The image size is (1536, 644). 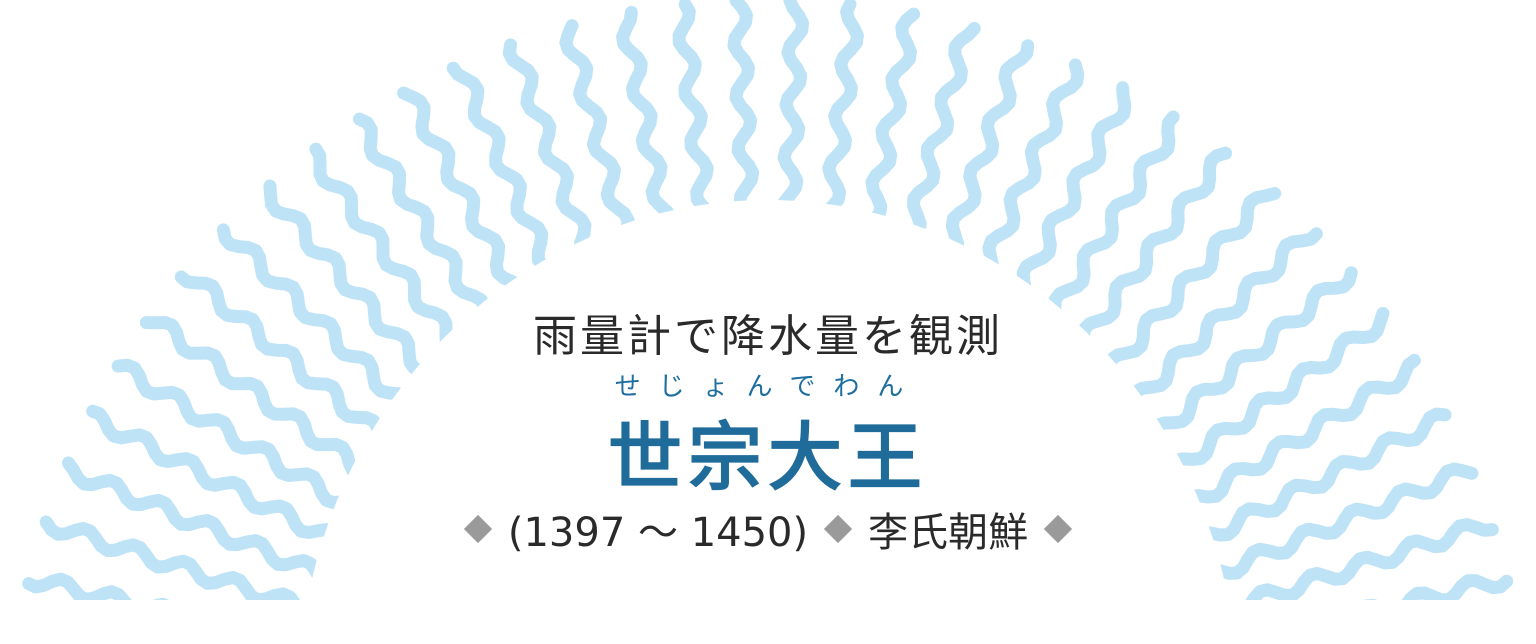 What do you see at coordinates (768, 622) in the screenshot?
I see `bottom-band` at bounding box center [768, 622].